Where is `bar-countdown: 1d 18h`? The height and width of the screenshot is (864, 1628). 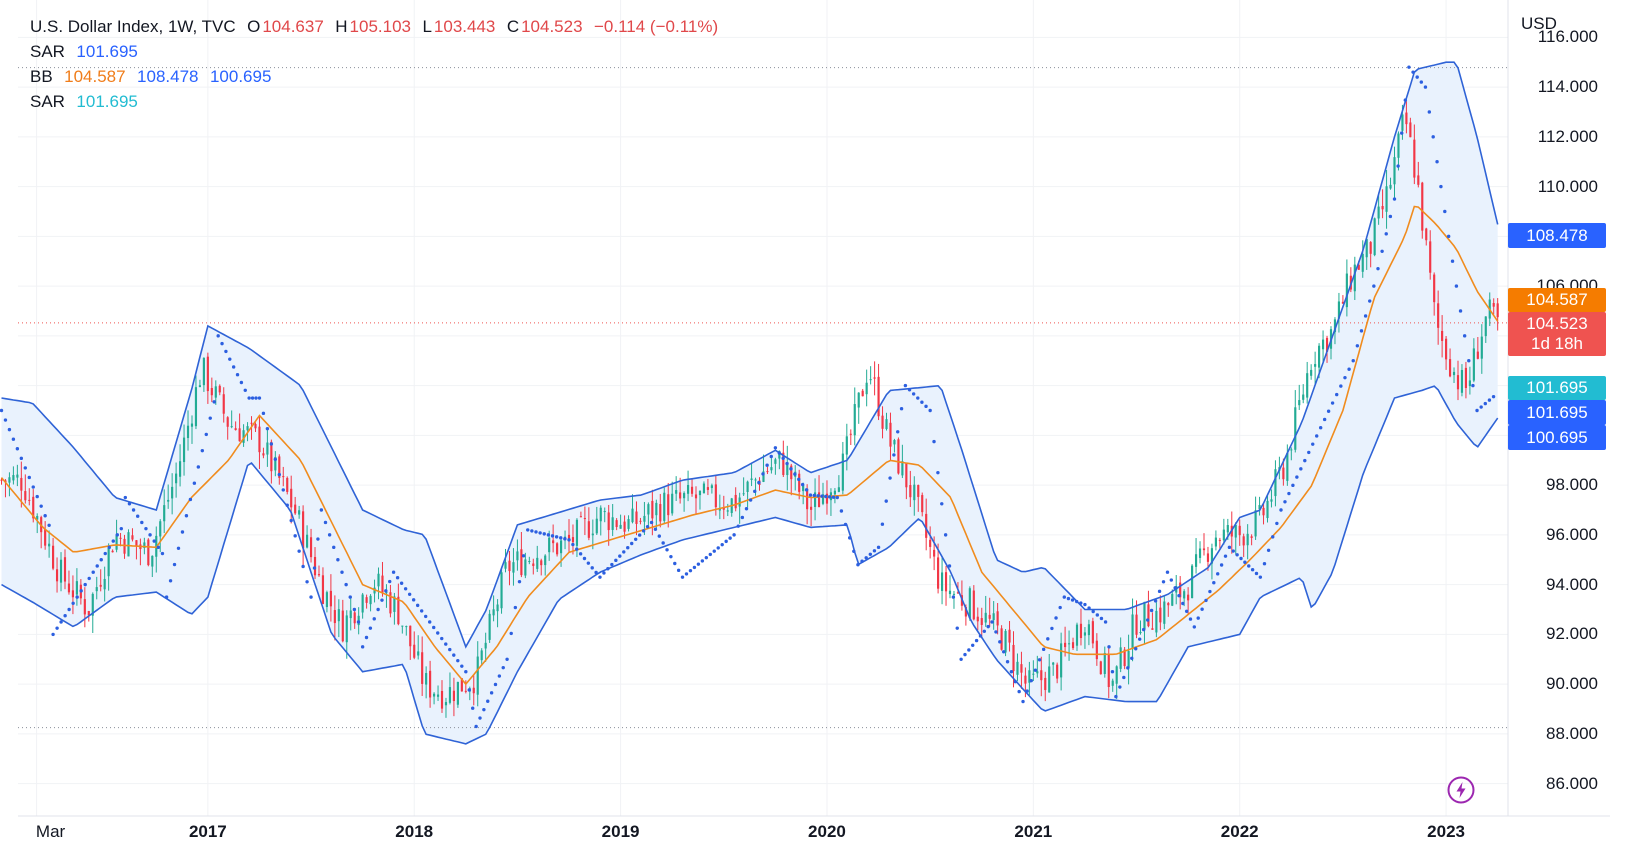
bar-countdown: 1d 18h is located at coordinates (1557, 343).